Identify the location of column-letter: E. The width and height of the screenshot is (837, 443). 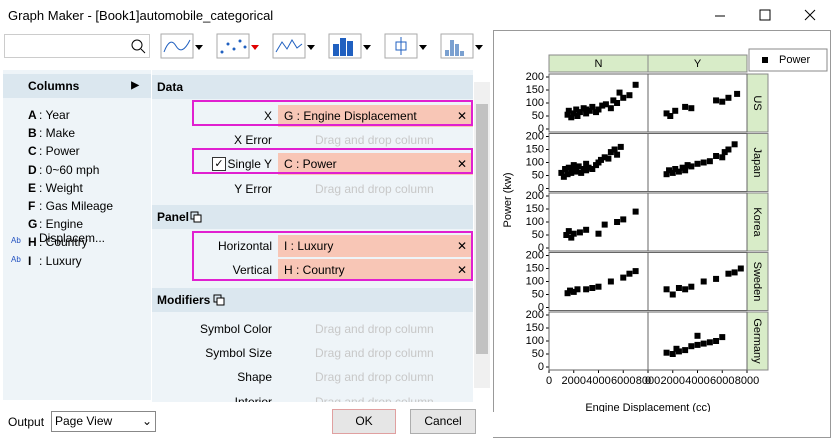
(32, 187).